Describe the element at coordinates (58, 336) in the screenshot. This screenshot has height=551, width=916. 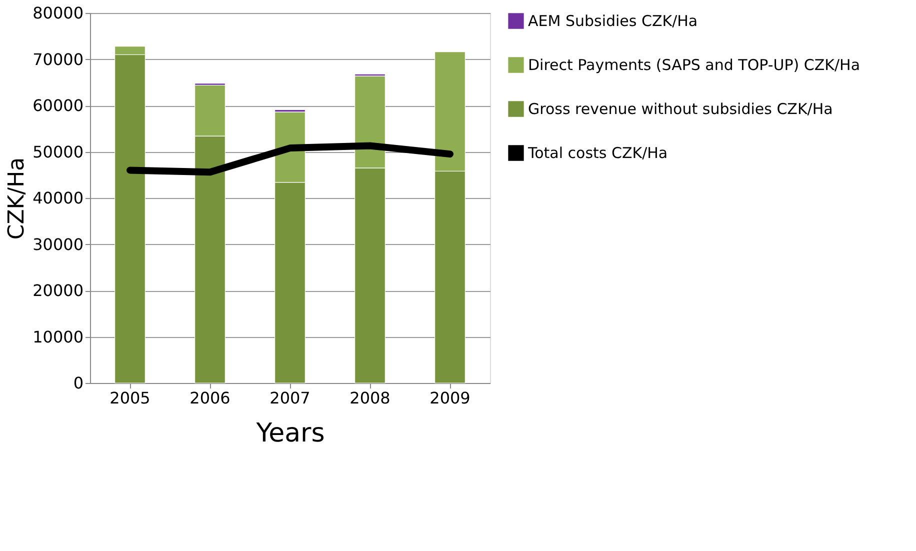
I see `y-tick-label: 10000` at that location.